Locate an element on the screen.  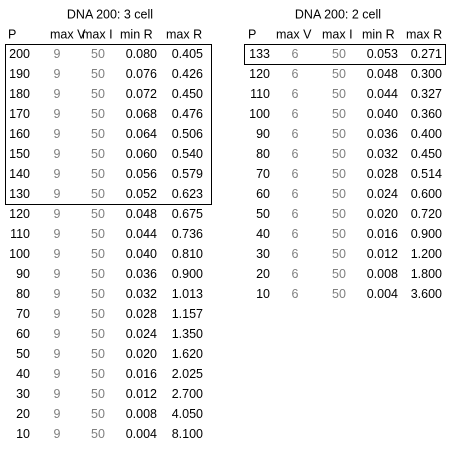
cell: 0.076 is located at coordinates (141, 74).